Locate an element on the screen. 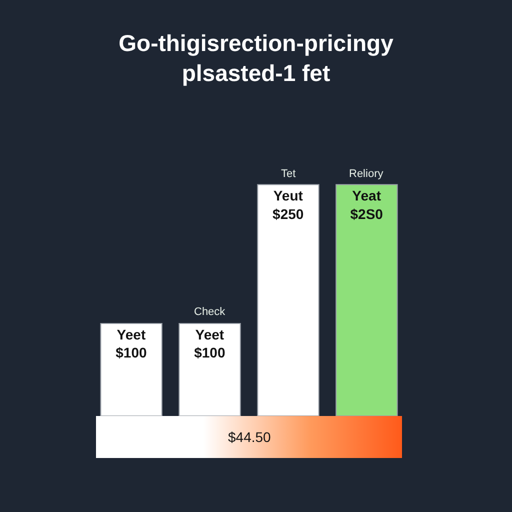 This screenshot has height=512, width=512. x-tick-label: Reliory is located at coordinates (366, 174).